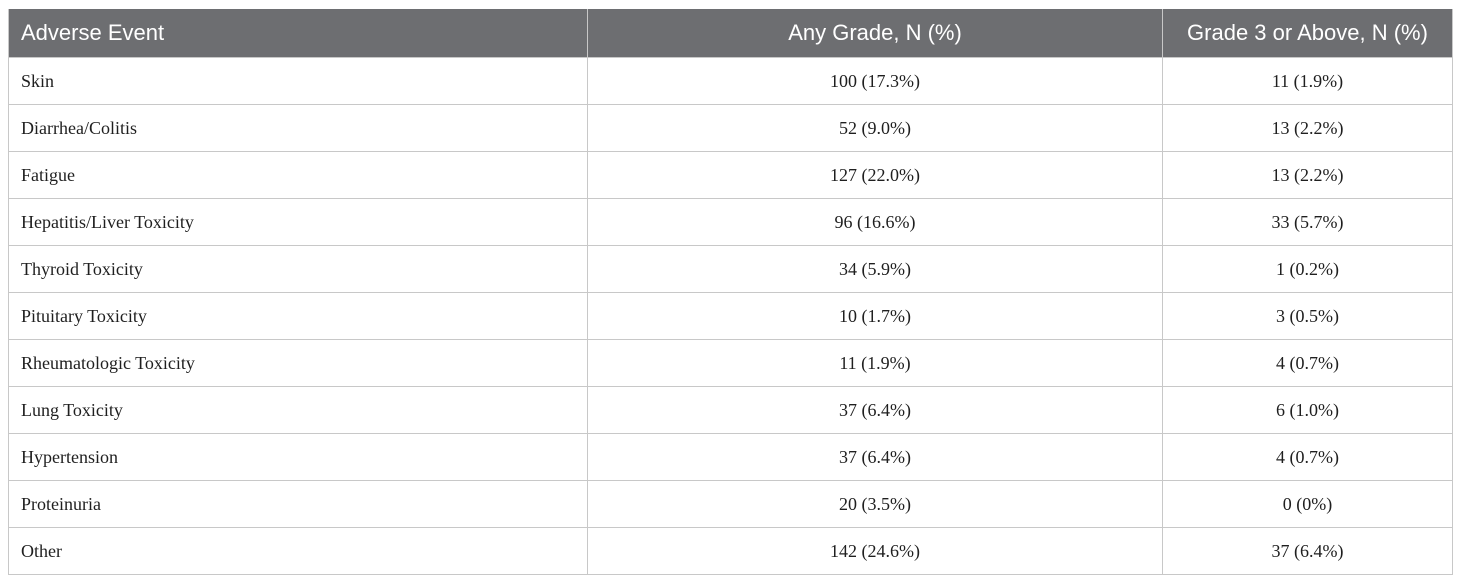  I want to click on cell-adverse-event: Diarrhea/Colitis, so click(298, 128).